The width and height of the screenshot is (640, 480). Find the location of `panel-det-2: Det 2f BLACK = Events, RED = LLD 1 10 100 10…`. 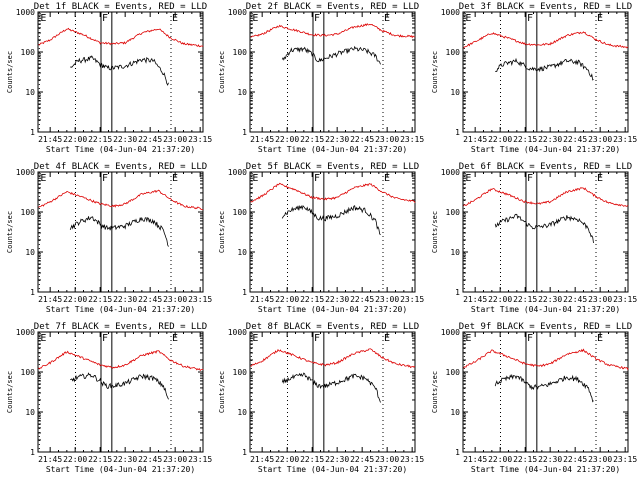

panel-det-2: Det 2f BLACK = Events, RED = LLD 1 10 100 10… is located at coordinates (321, 78).